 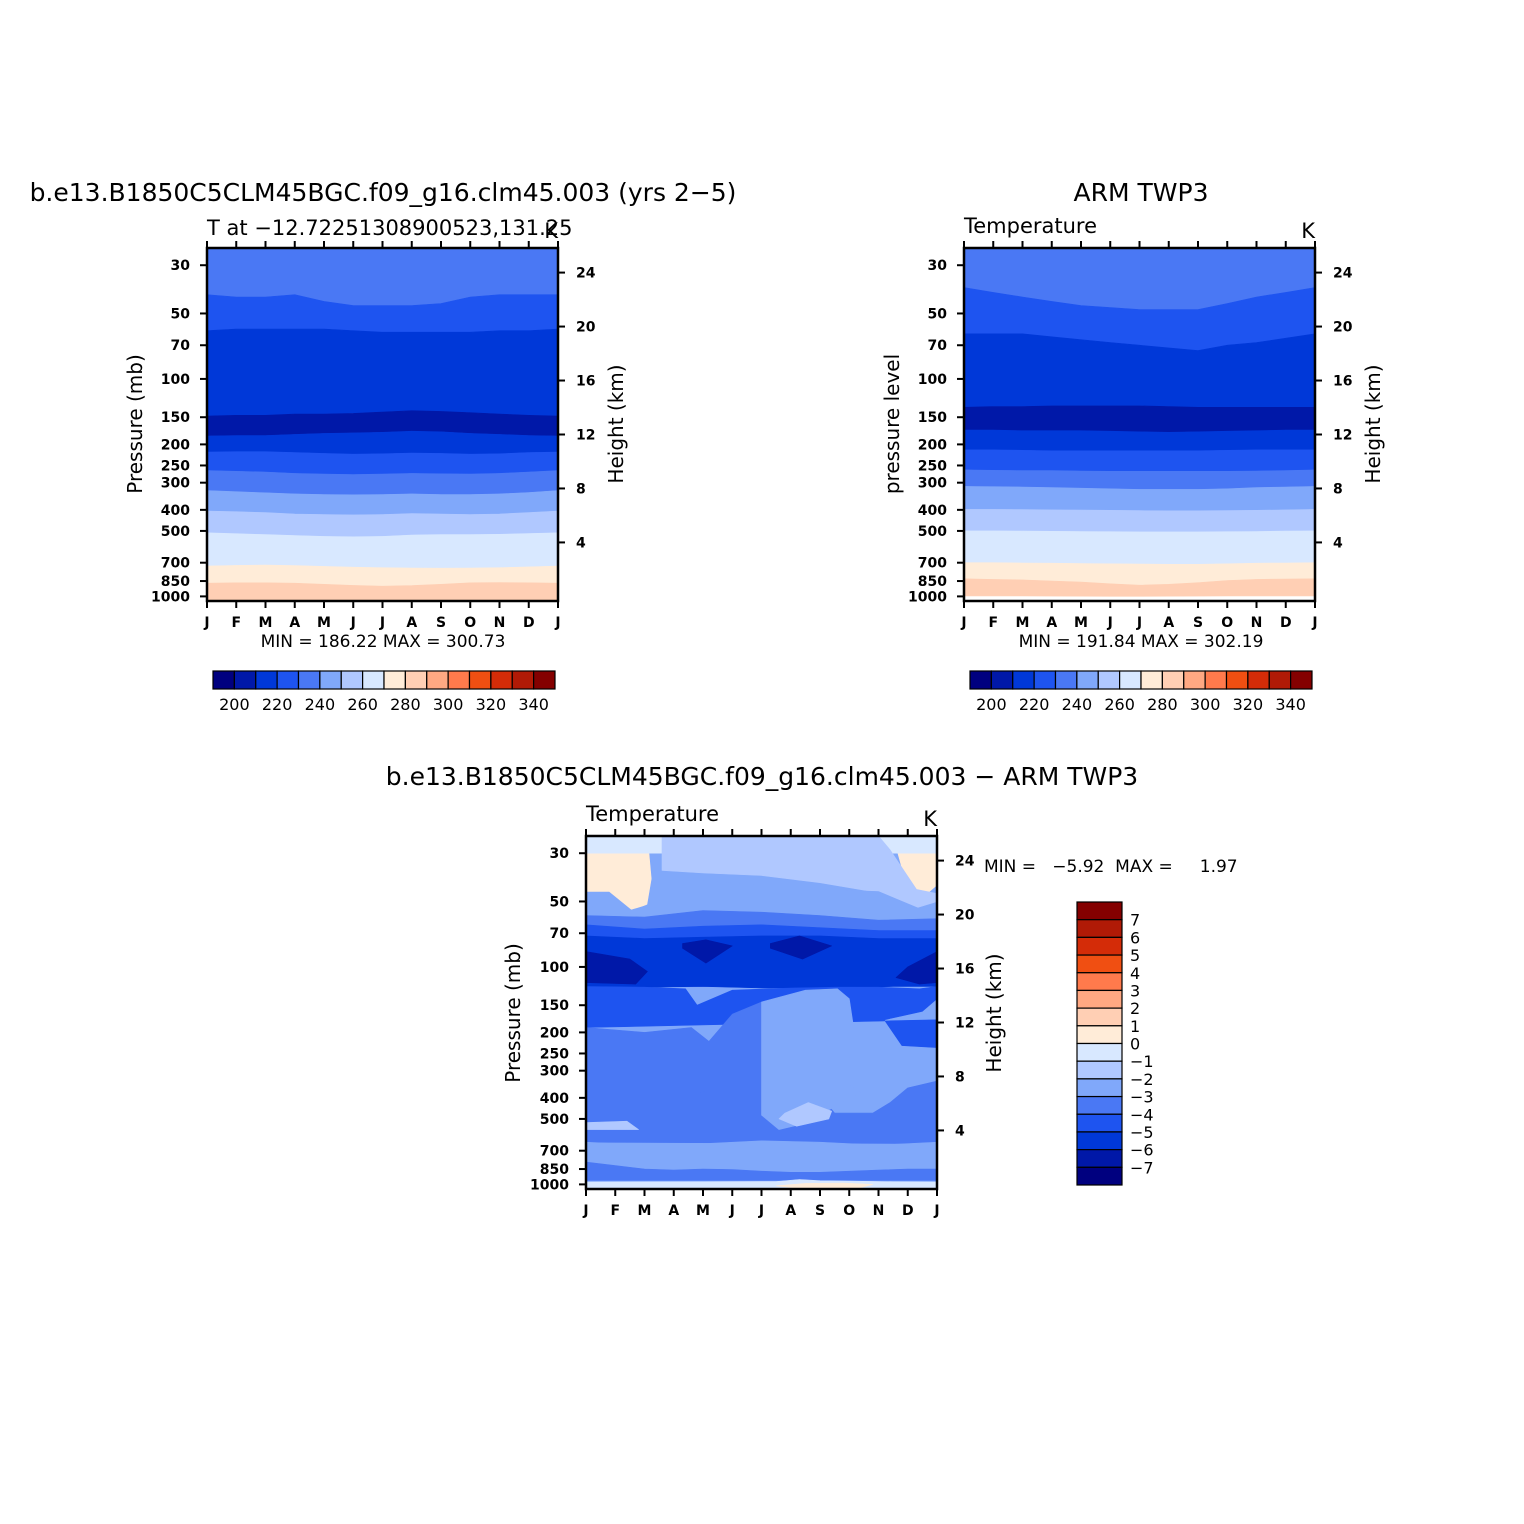 I want to click on x-tick-label-diff: D, so click(x=908, y=1211).